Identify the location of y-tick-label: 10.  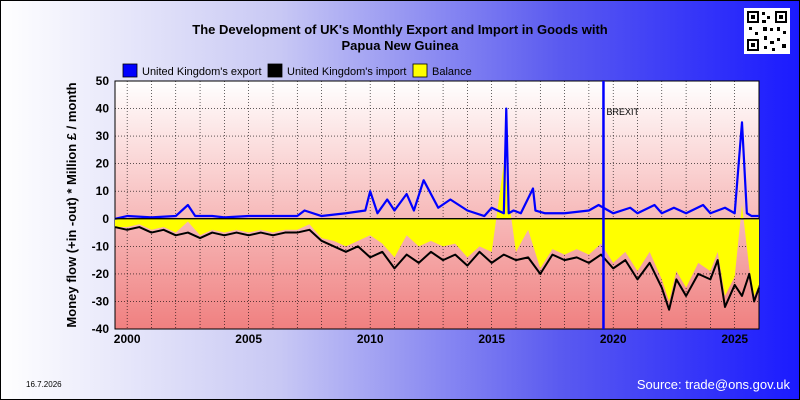
(103, 191).